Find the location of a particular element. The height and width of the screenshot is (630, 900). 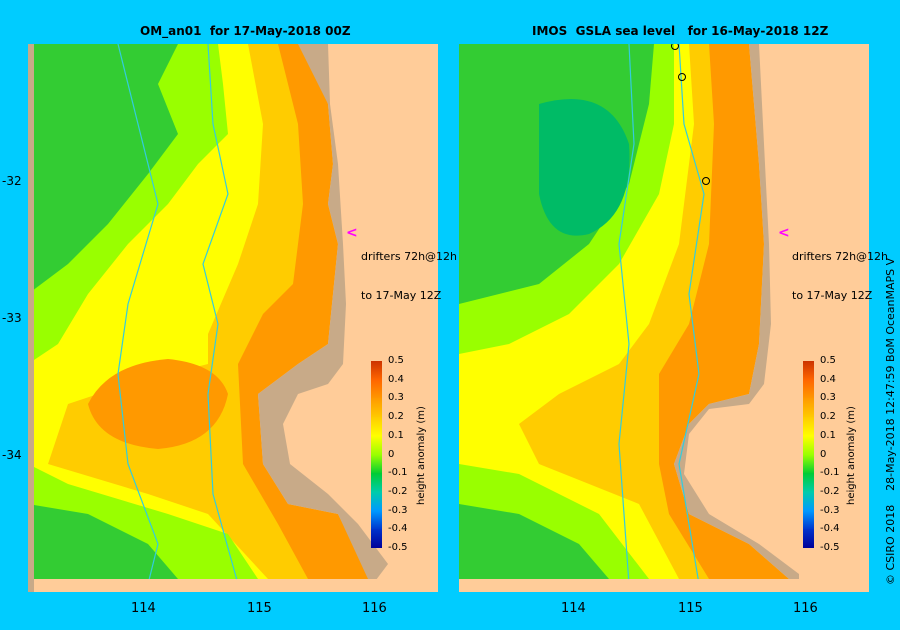

colorbar-left is located at coordinates (376, 455).